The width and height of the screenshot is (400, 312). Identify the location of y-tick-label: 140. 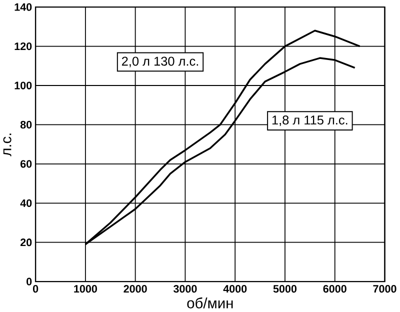
(23, 7).